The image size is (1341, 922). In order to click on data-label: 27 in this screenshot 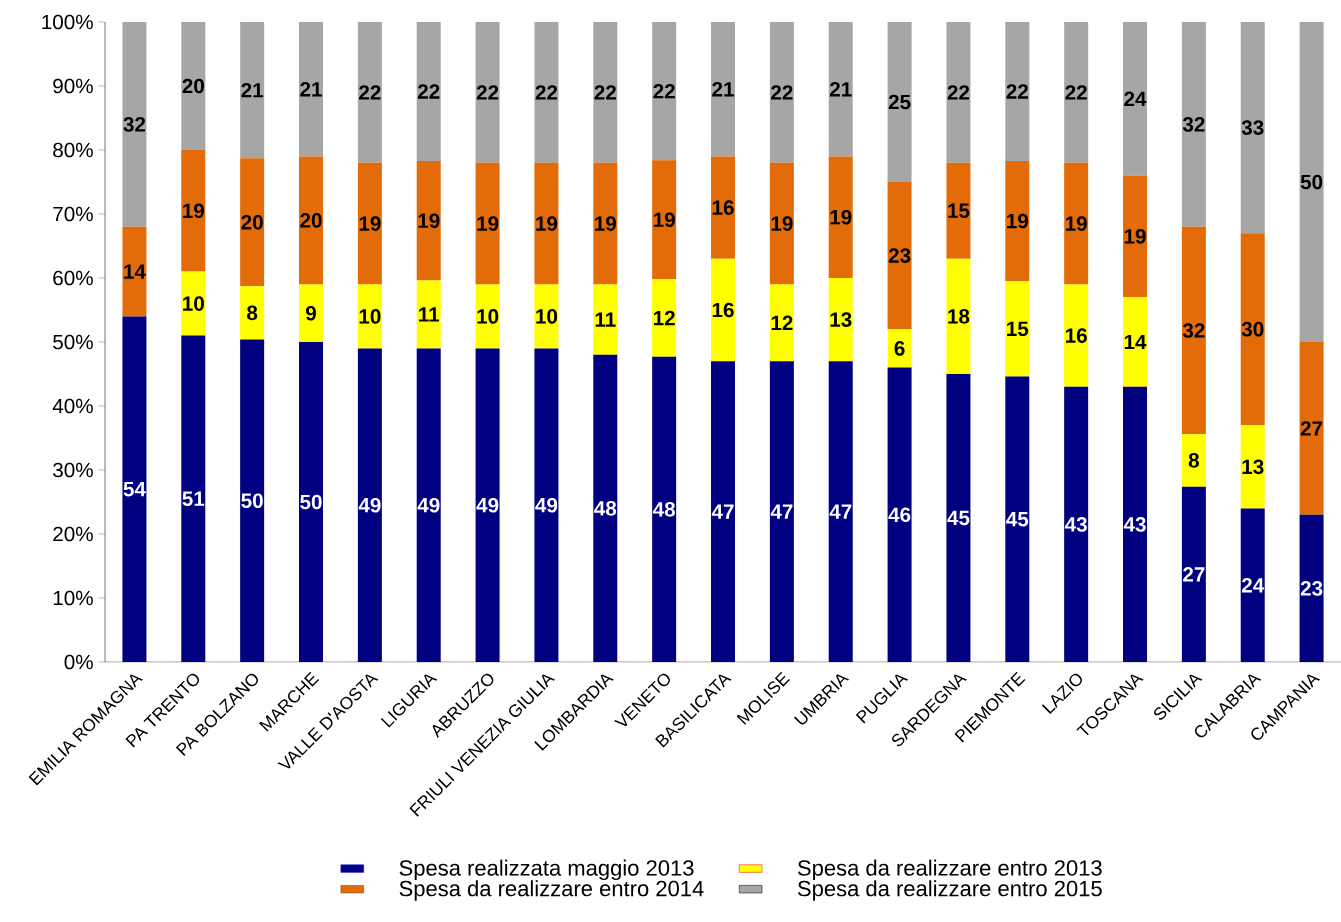, I will do `click(1194, 574)`.